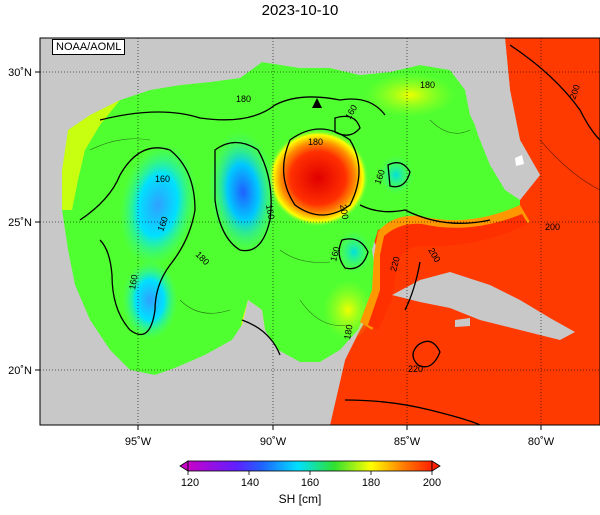 This screenshot has height=515, width=600. I want to click on colorbar: 120 140 160 180 200, so click(310, 474).